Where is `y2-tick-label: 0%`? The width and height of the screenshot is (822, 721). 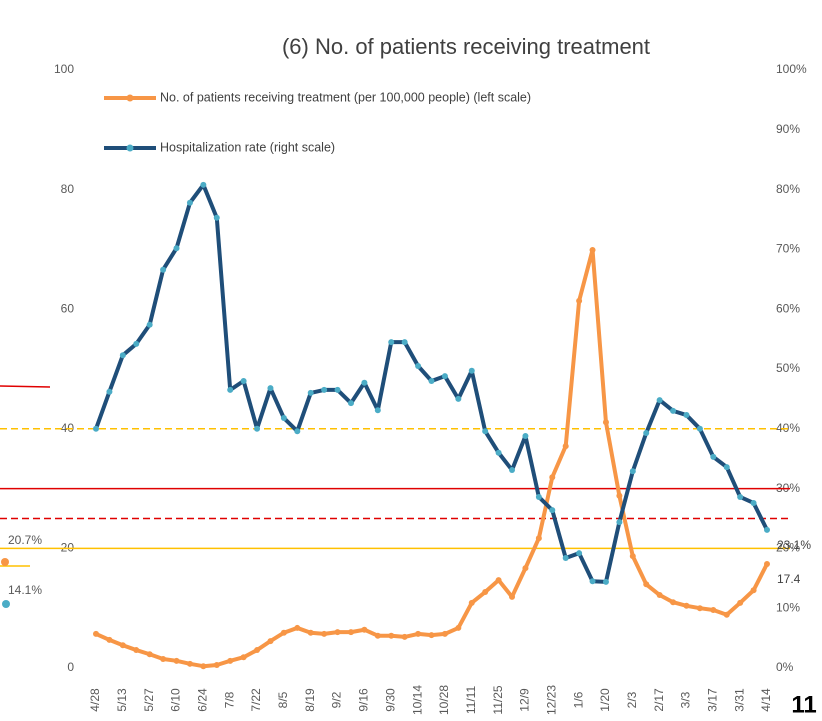
y2-tick-label: 0% is located at coordinates (785, 667).